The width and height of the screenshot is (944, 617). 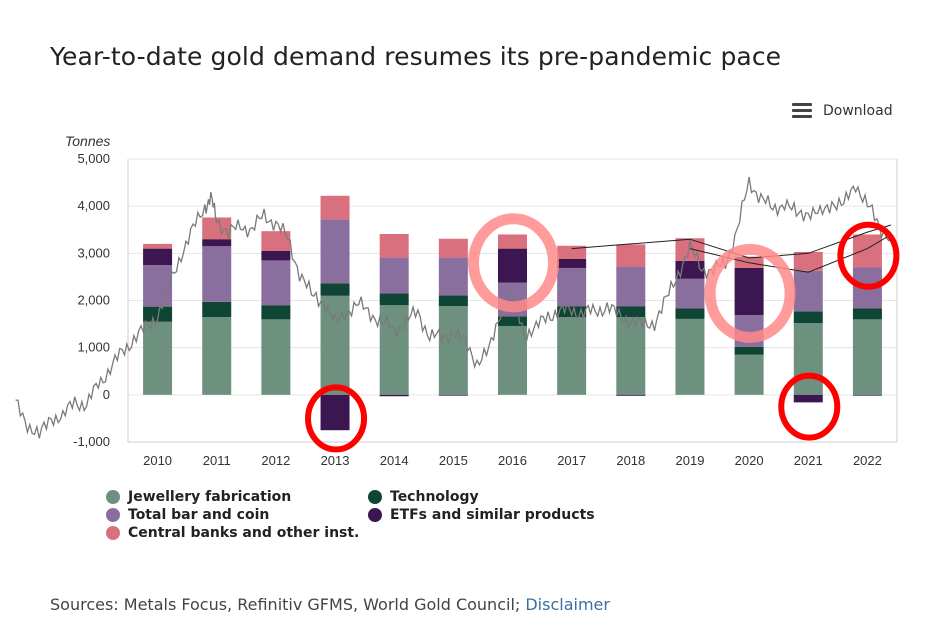 I want to click on y-tick-label: 5,000, so click(x=93, y=158).